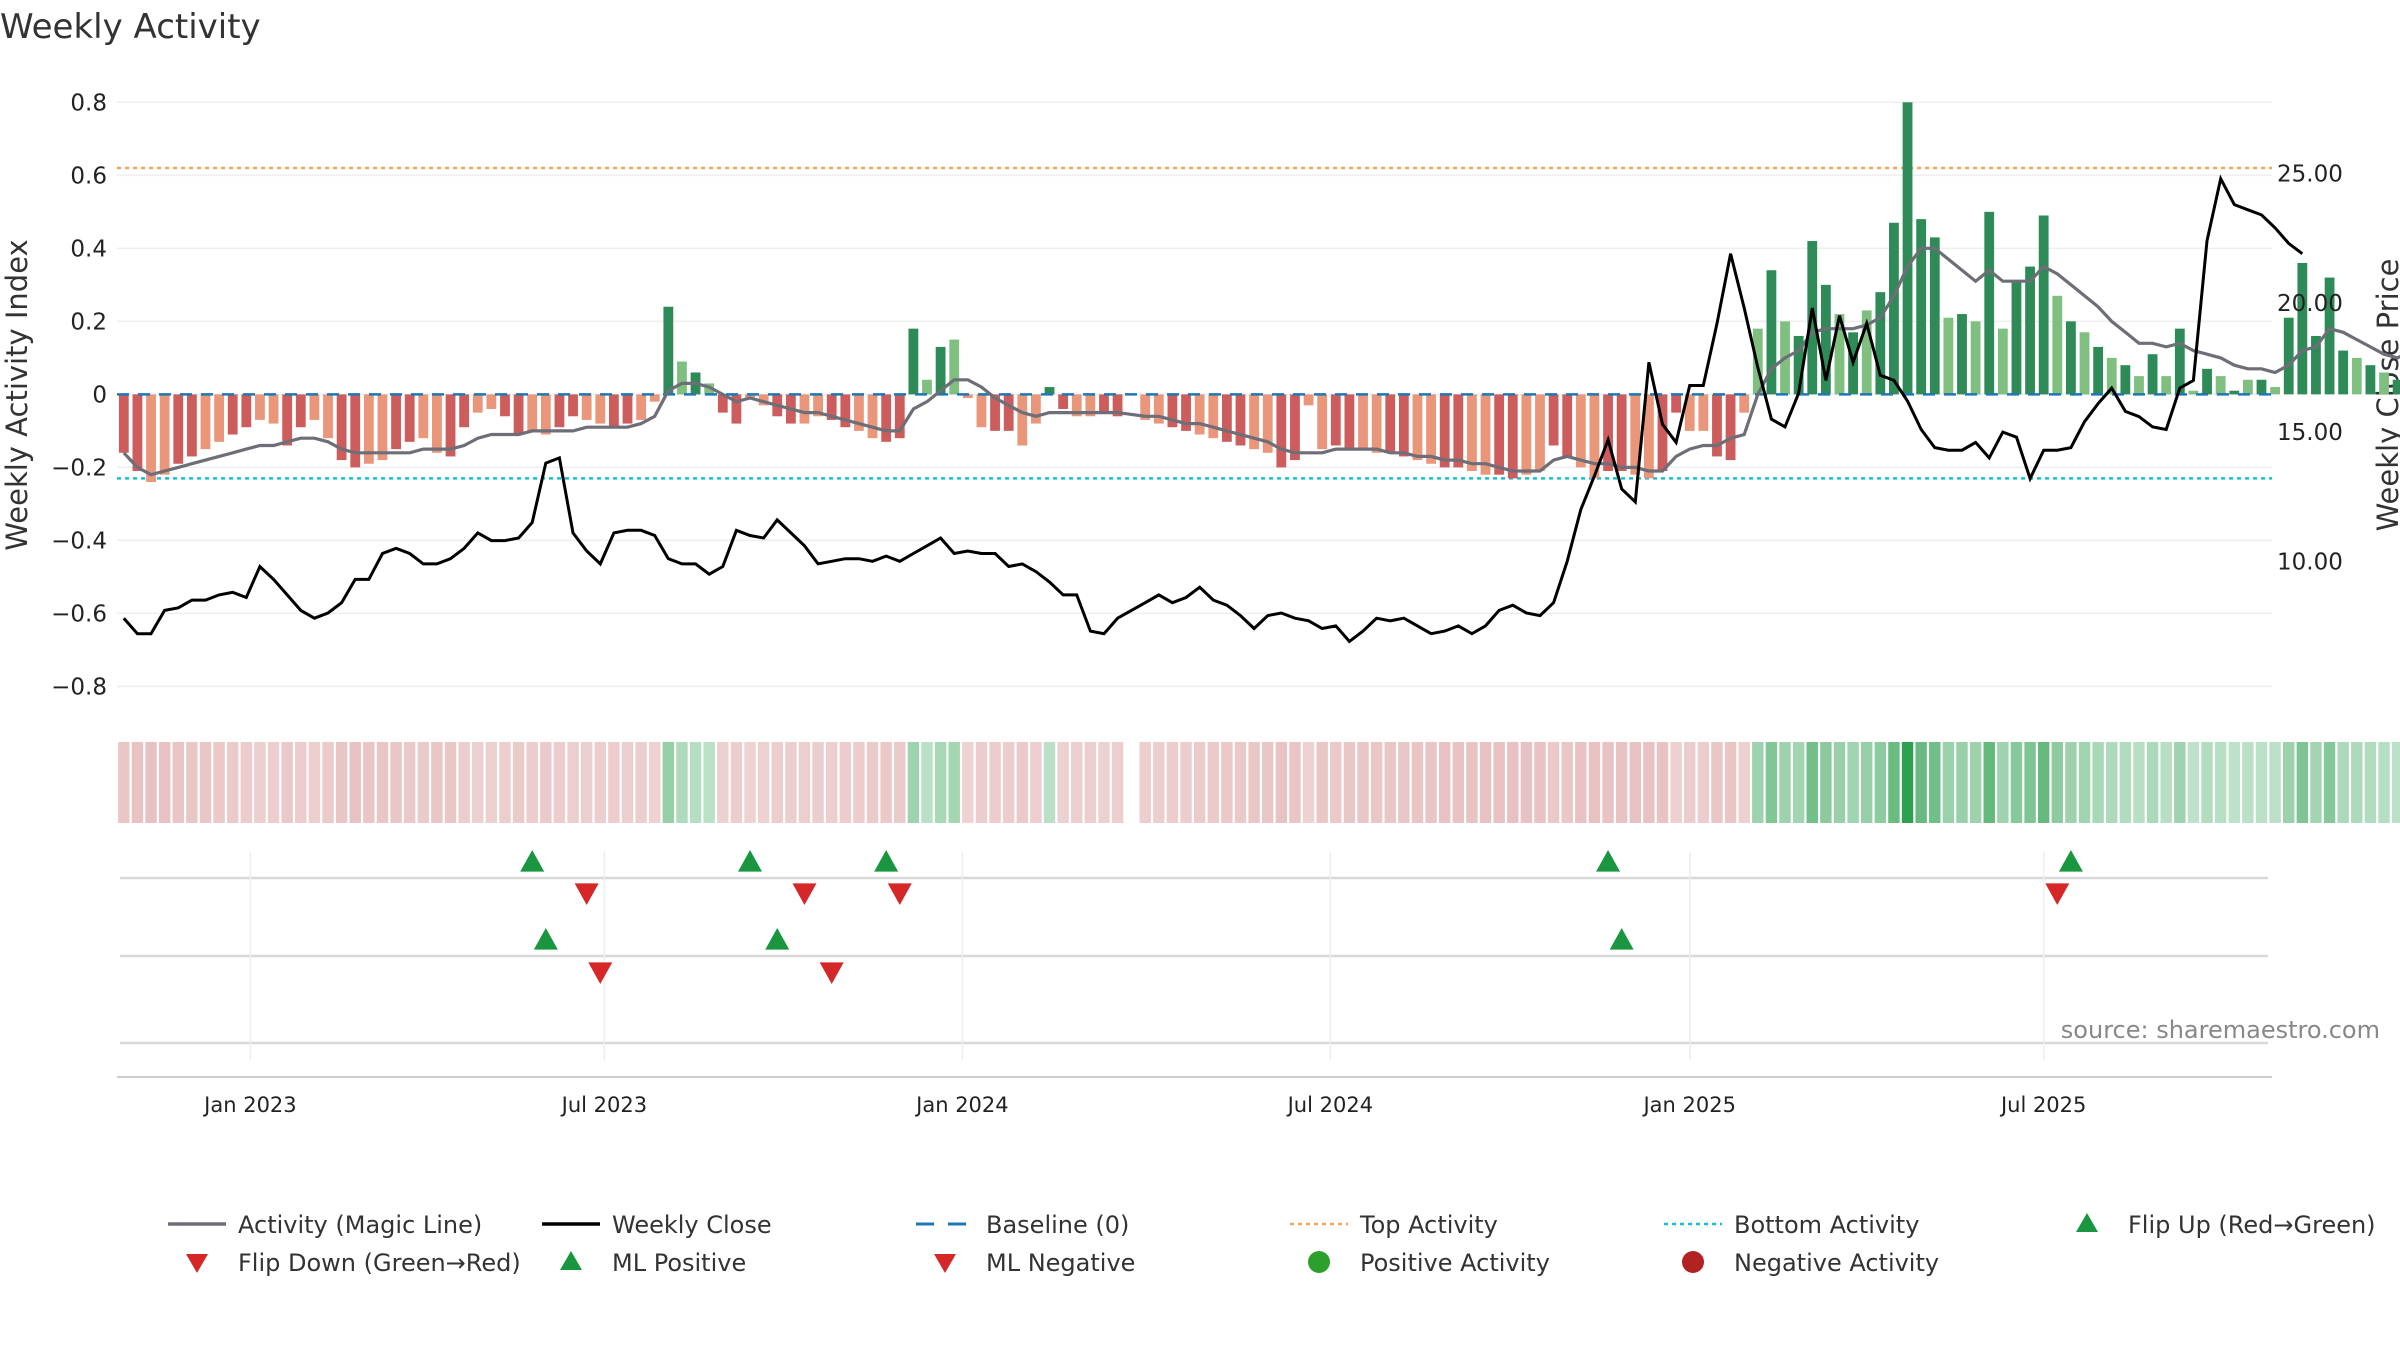 This screenshot has width=2400, height=1350. Describe the element at coordinates (1057, 1225) in the screenshot. I see `legend-label-2: Baseline (0)` at that location.